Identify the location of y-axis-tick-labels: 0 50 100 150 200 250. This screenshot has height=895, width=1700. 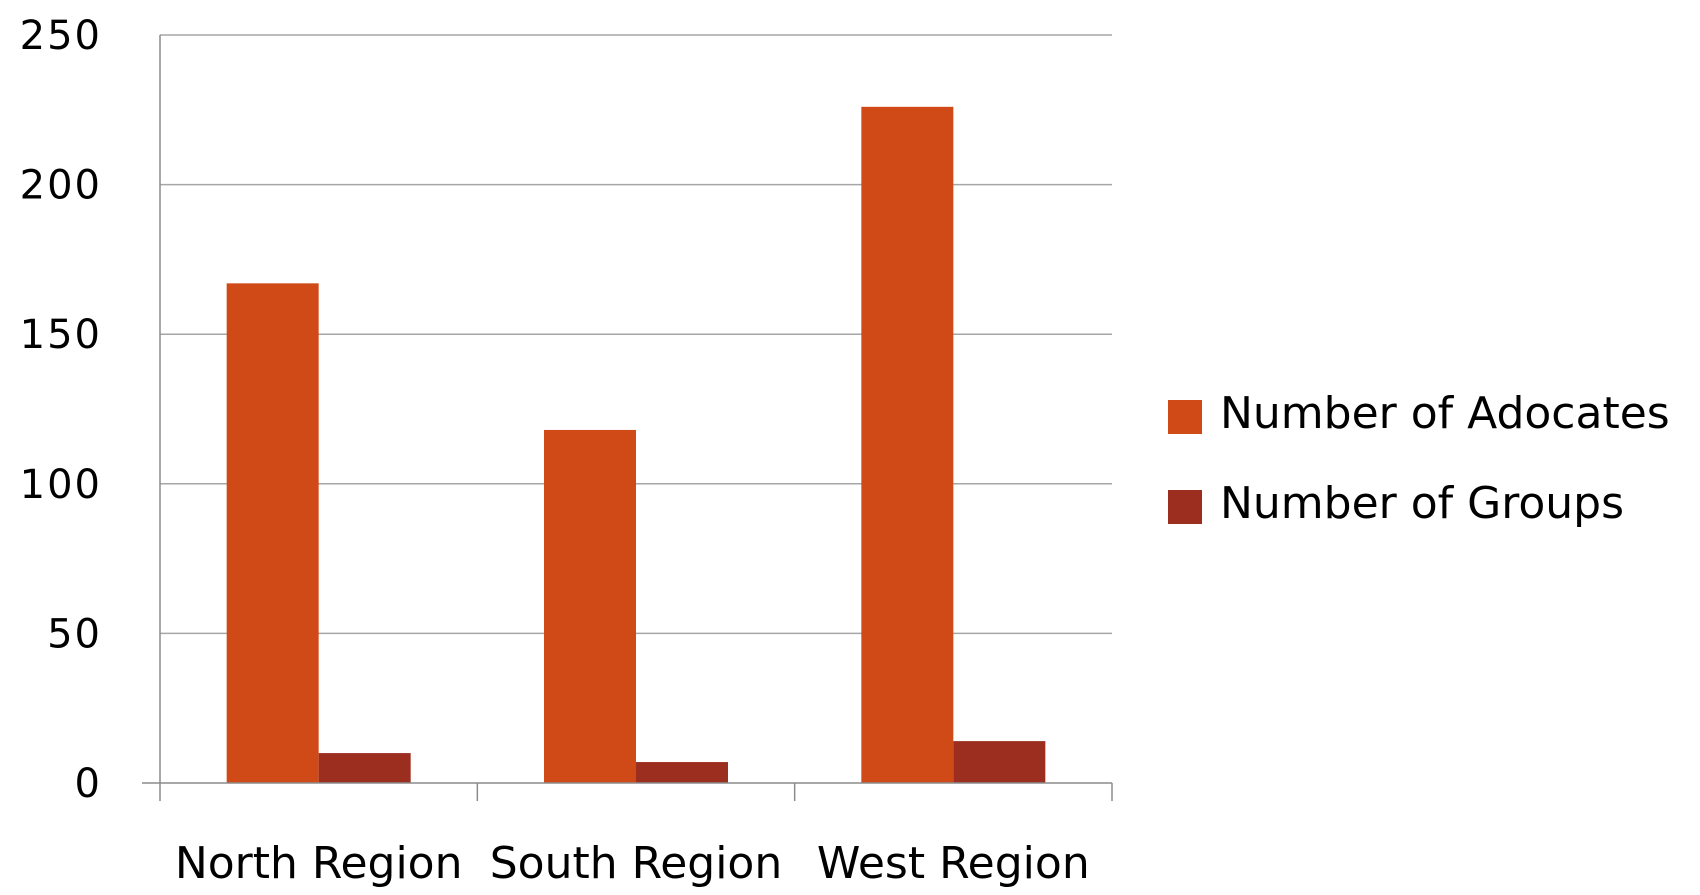
(61, 410).